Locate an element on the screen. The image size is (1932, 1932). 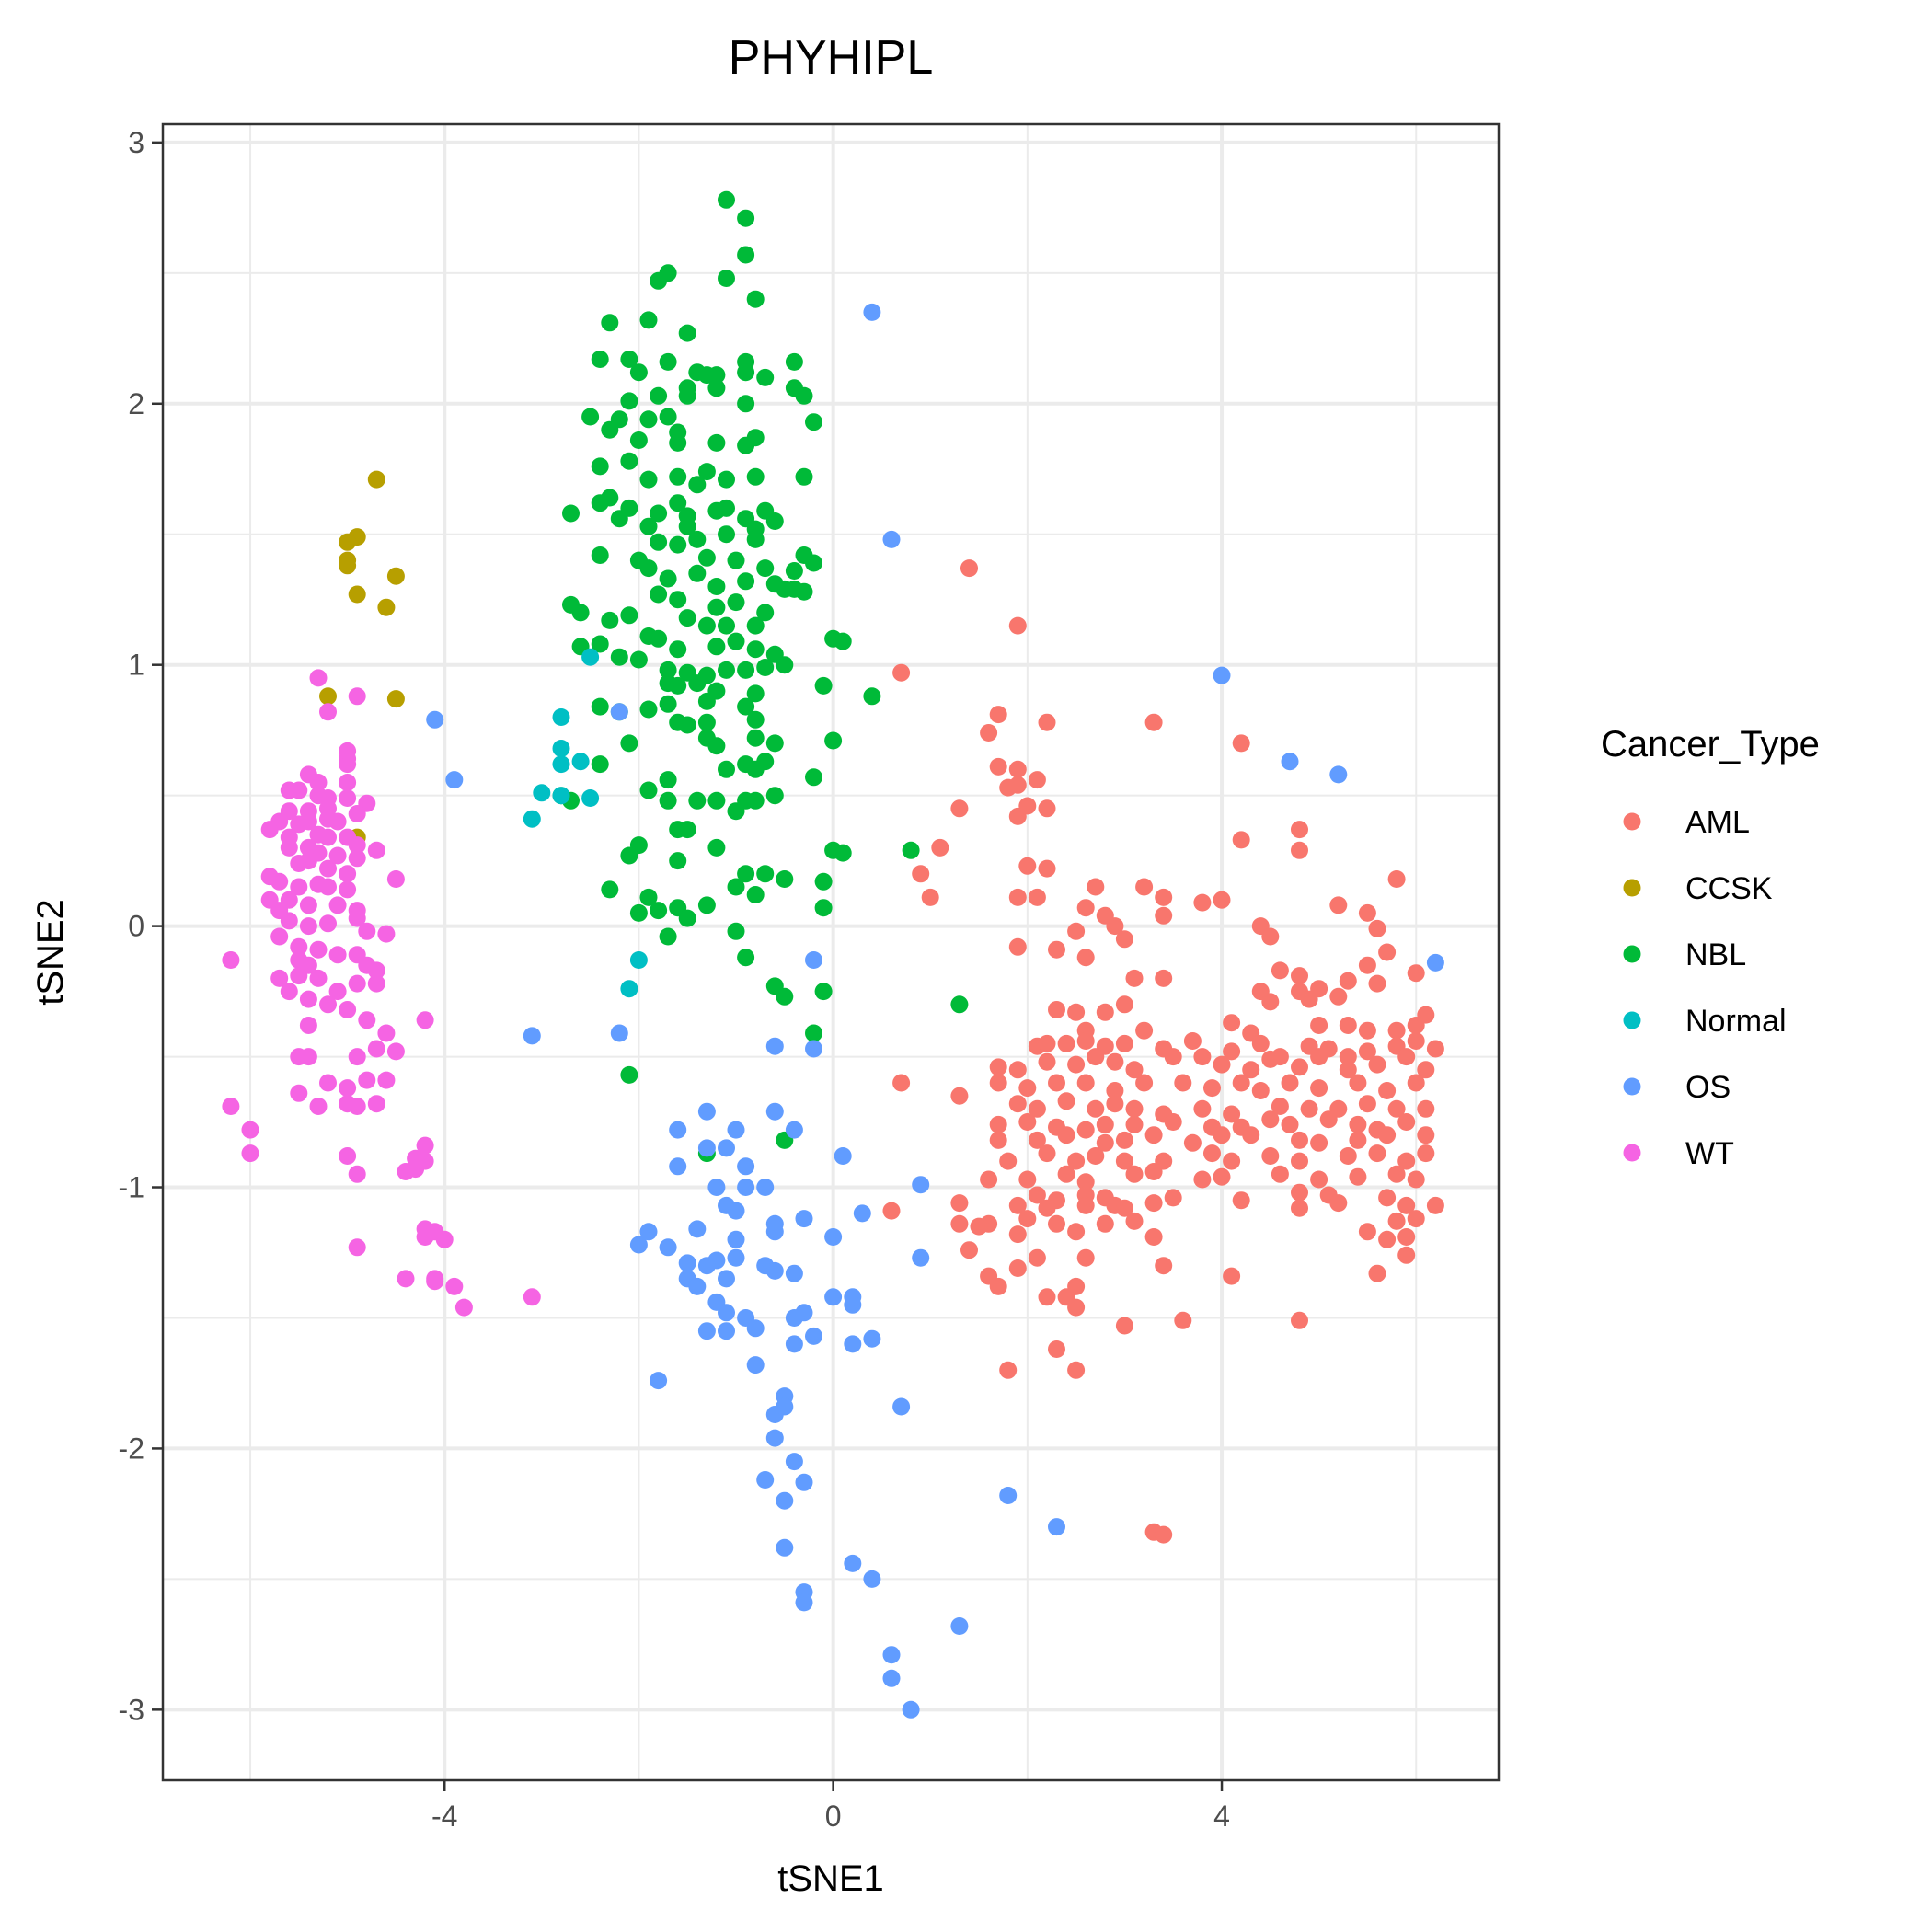
y-tick-label: -2 is located at coordinates (131, 1448).